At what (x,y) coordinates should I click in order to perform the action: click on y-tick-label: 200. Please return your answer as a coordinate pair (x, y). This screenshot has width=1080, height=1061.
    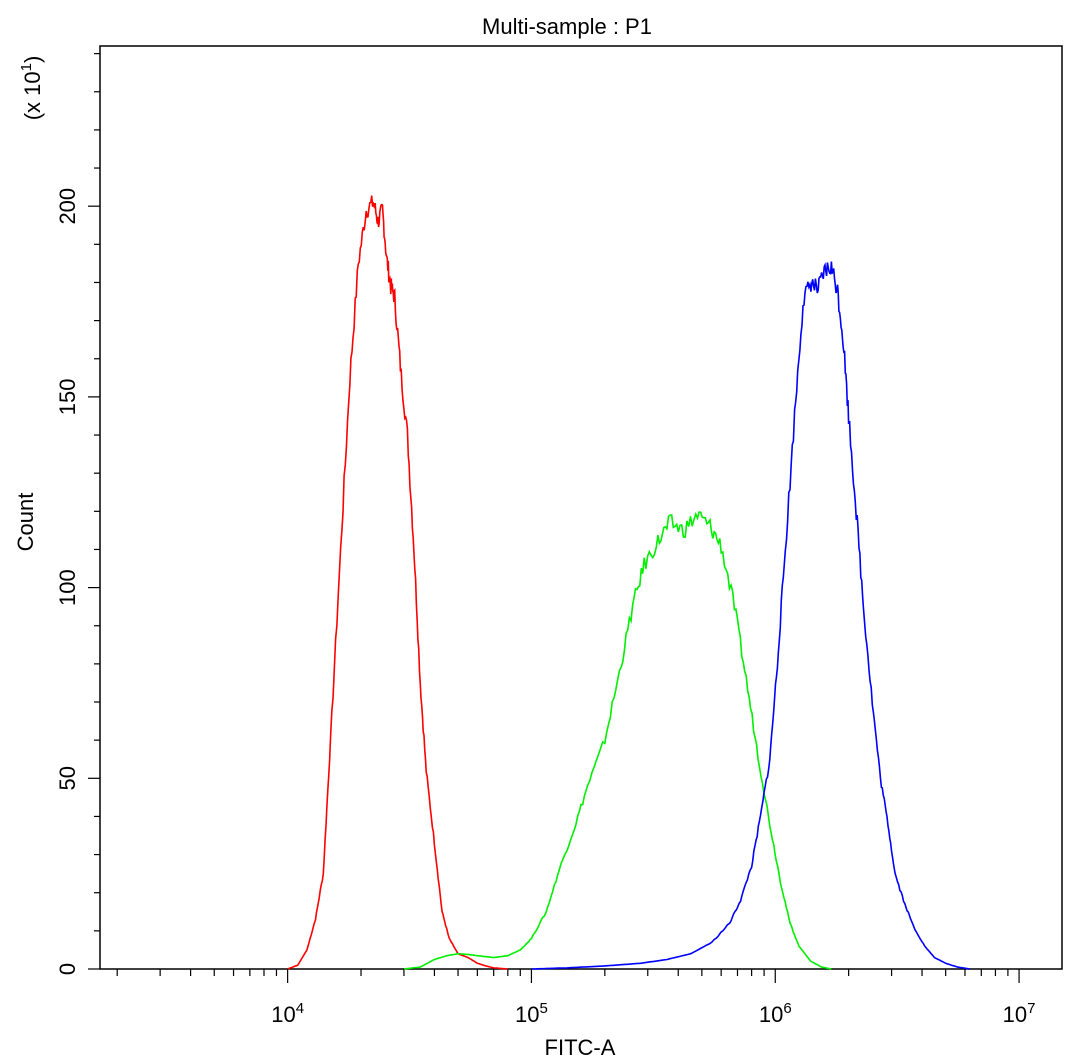
    Looking at the image, I should click on (67, 206).